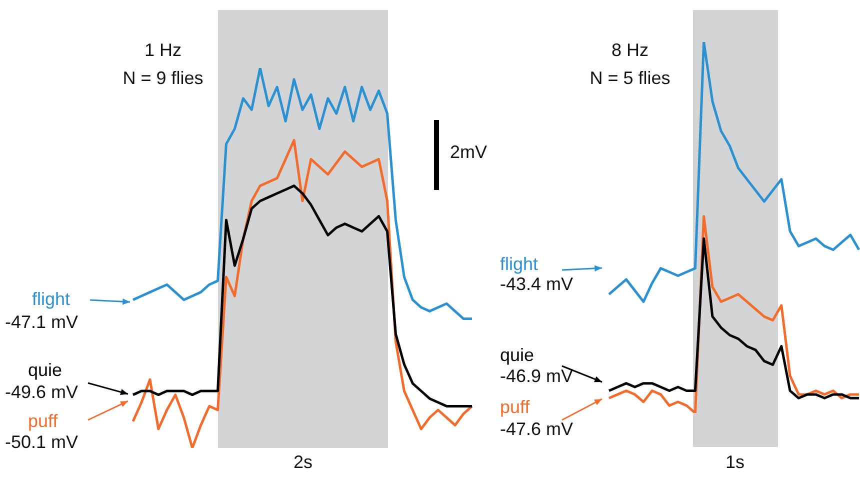  Describe the element at coordinates (630, 50) in the screenshot. I see `chart-title: 8 Hz` at that location.